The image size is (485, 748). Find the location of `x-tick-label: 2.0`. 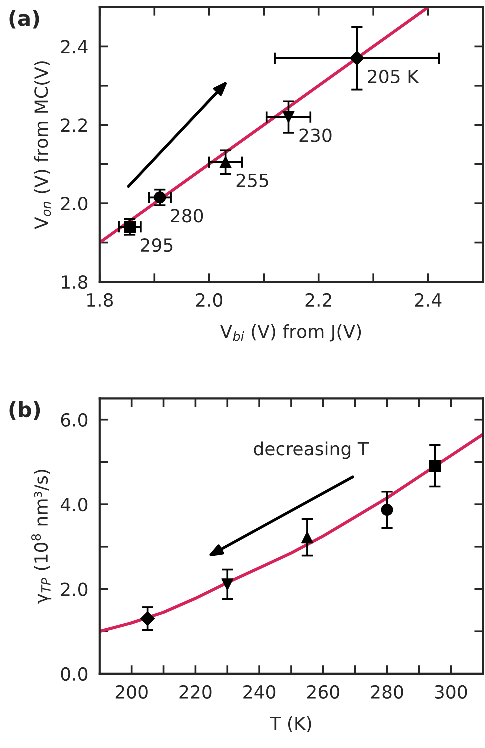

x-tick-label: 2.0 is located at coordinates (209, 300).